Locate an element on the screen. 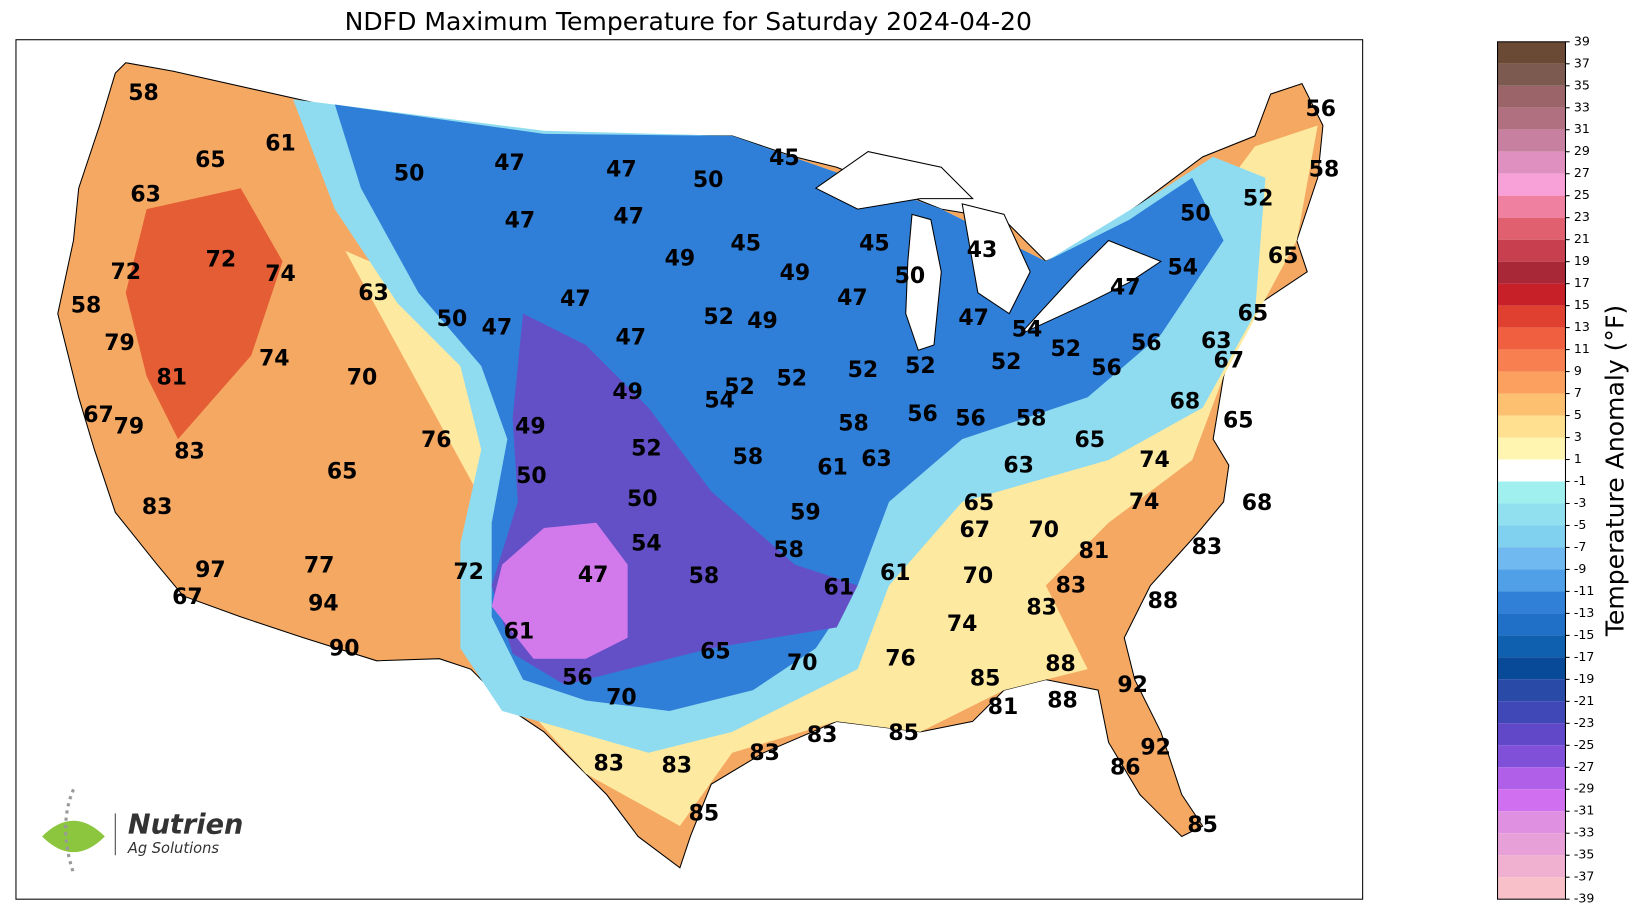  colorbar-tick-label: -13 is located at coordinates (1584, 612).